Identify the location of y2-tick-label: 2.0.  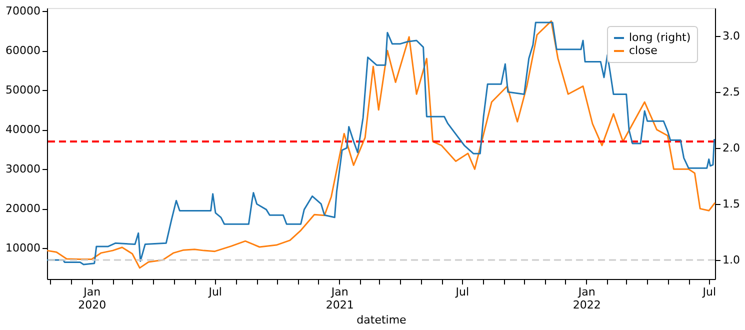
(731, 147).